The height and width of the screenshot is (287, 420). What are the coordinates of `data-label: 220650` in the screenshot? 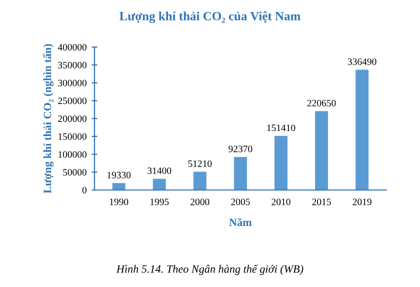 It's located at (321, 103).